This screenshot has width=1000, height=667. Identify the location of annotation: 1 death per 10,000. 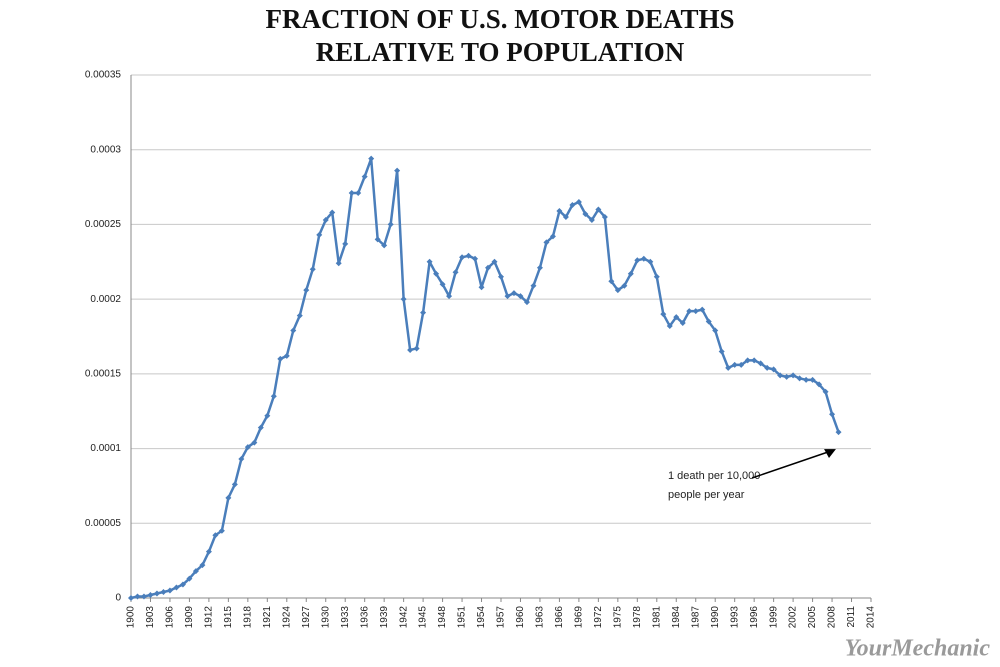
(714, 476).